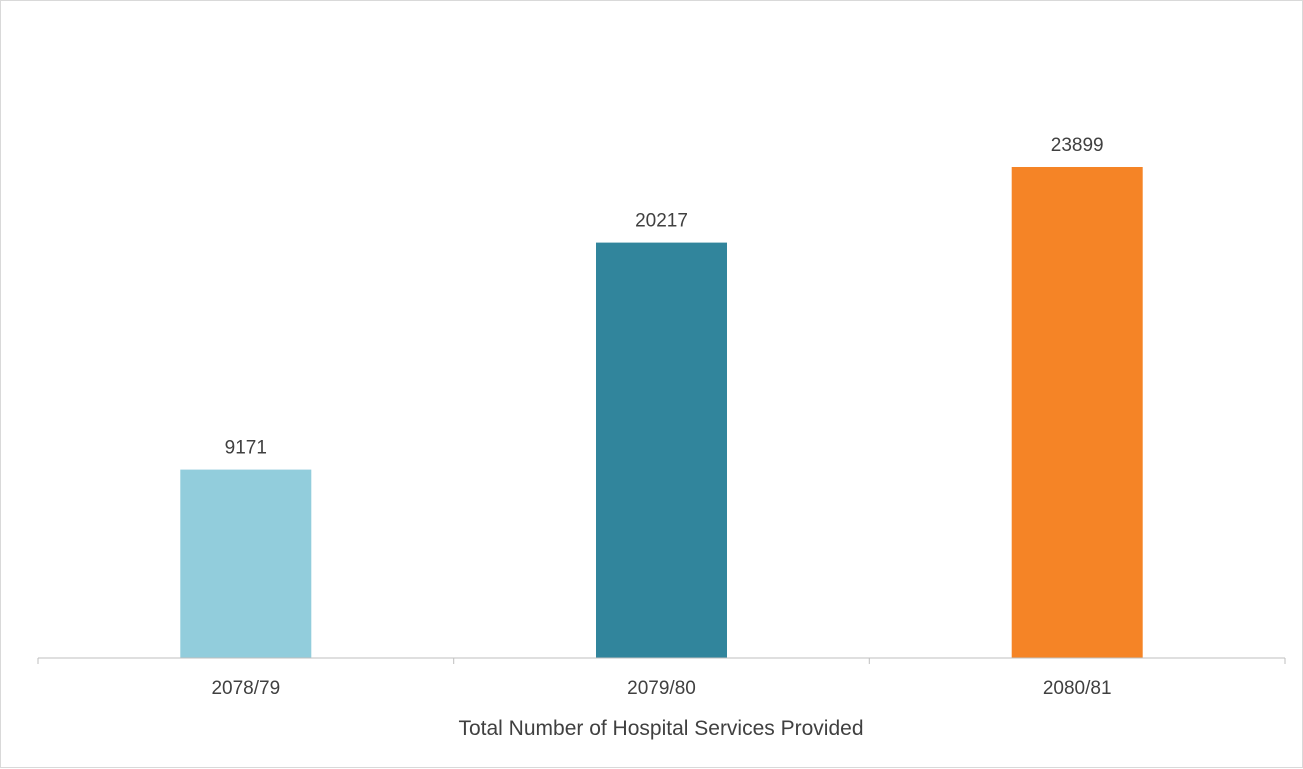  I want to click on x-tick-label: 2079/80, so click(661, 688).